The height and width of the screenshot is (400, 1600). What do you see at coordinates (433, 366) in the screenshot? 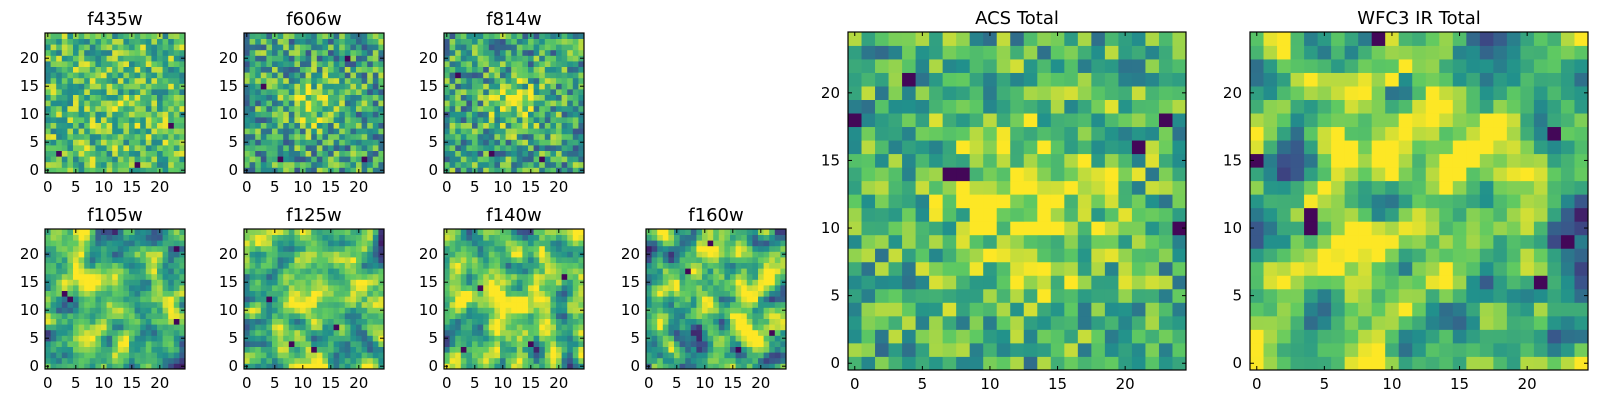
I see `y-tick-label: 0` at bounding box center [433, 366].